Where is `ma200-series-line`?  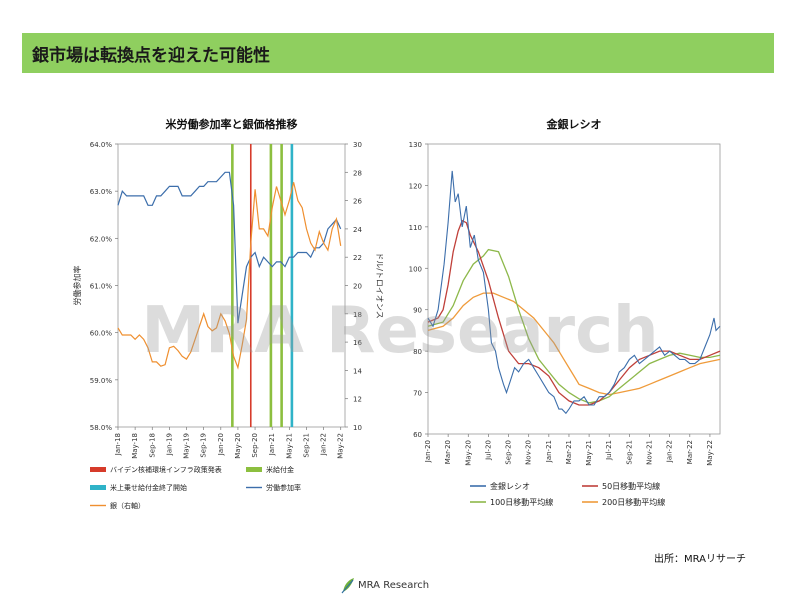 ma200-series-line is located at coordinates (574, 344).